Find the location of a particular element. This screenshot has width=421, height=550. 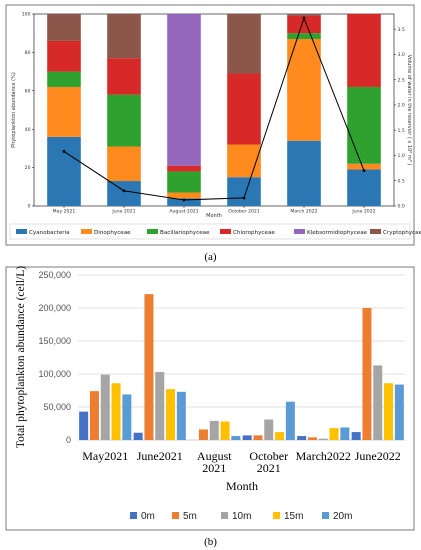

bar-5m-may2021 is located at coordinates (94, 415).